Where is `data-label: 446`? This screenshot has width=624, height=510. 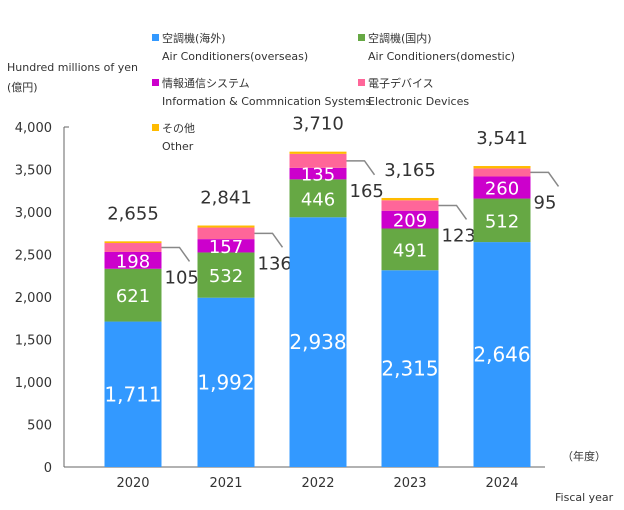
data-label: 446 is located at coordinates (318, 199).